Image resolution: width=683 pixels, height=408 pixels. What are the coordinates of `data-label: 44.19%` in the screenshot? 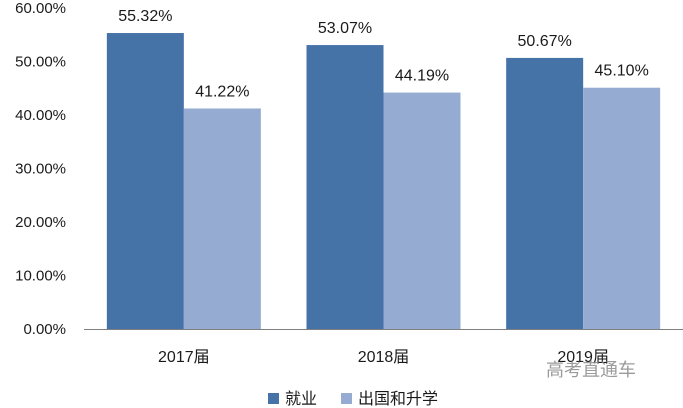 It's located at (422, 76).